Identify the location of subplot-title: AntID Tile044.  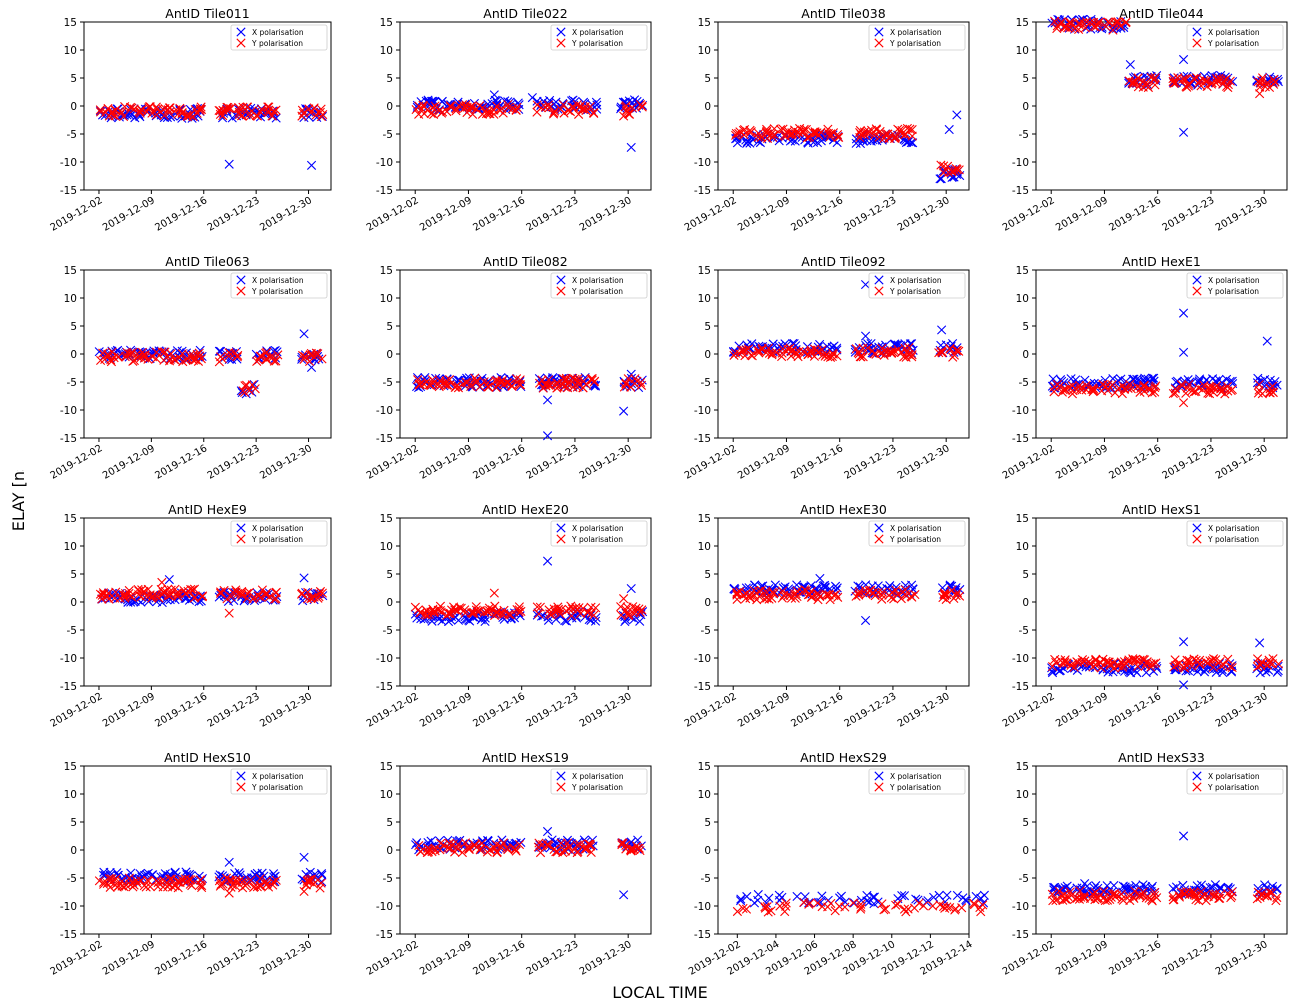
(1161, 13).